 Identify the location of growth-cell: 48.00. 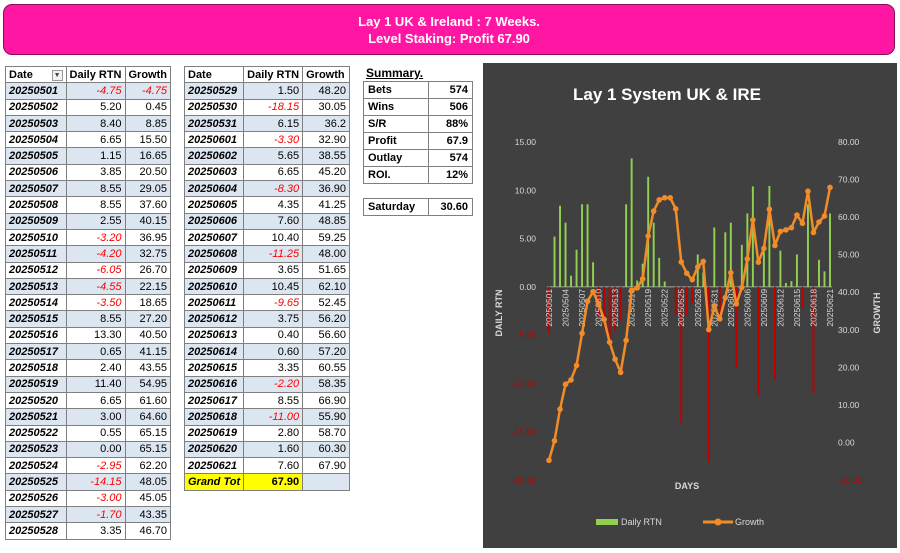
(326, 254).